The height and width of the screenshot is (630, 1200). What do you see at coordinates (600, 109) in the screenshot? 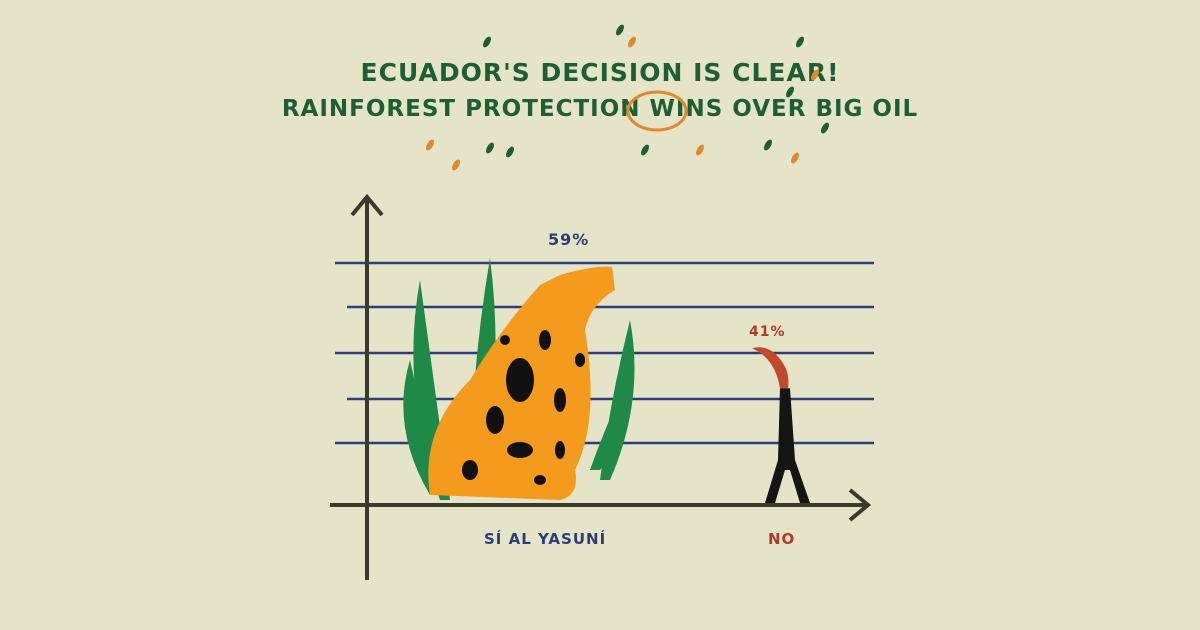
I see `chart-subtitle: RAINFOREST PROTECTION WINS OVER BIG OIL` at bounding box center [600, 109].